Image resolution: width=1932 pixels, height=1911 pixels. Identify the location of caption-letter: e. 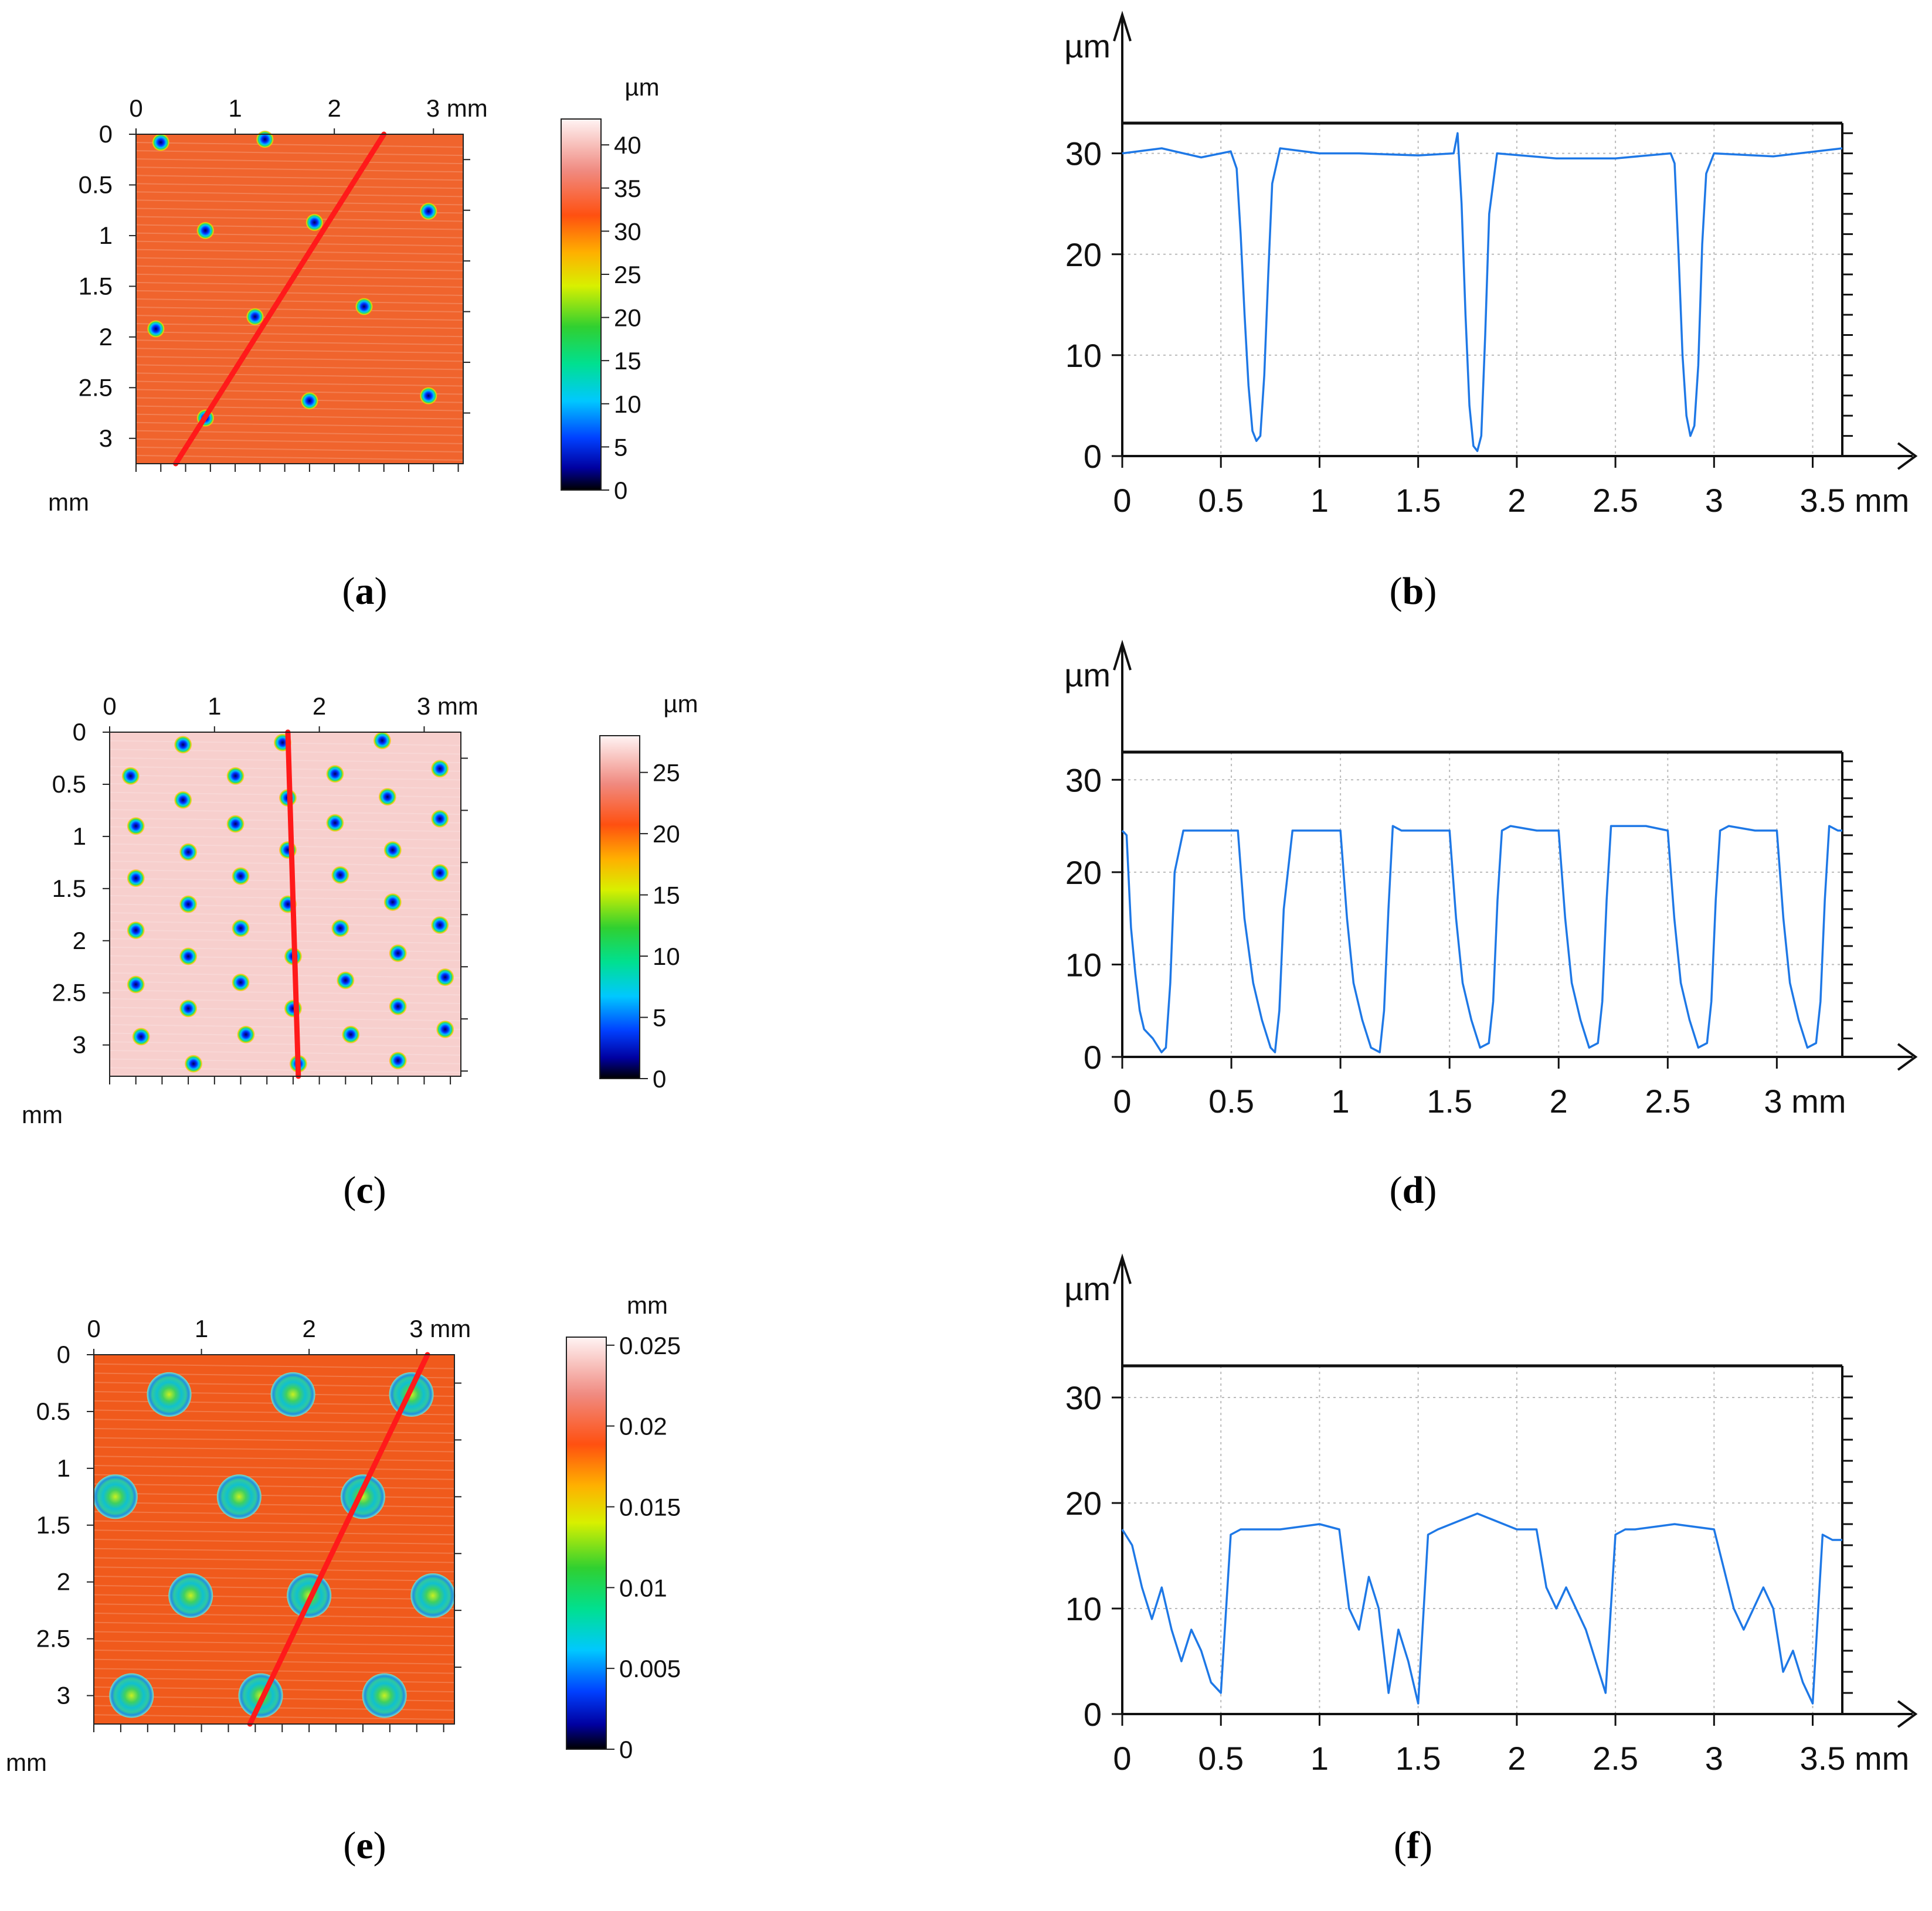
(364, 1845).